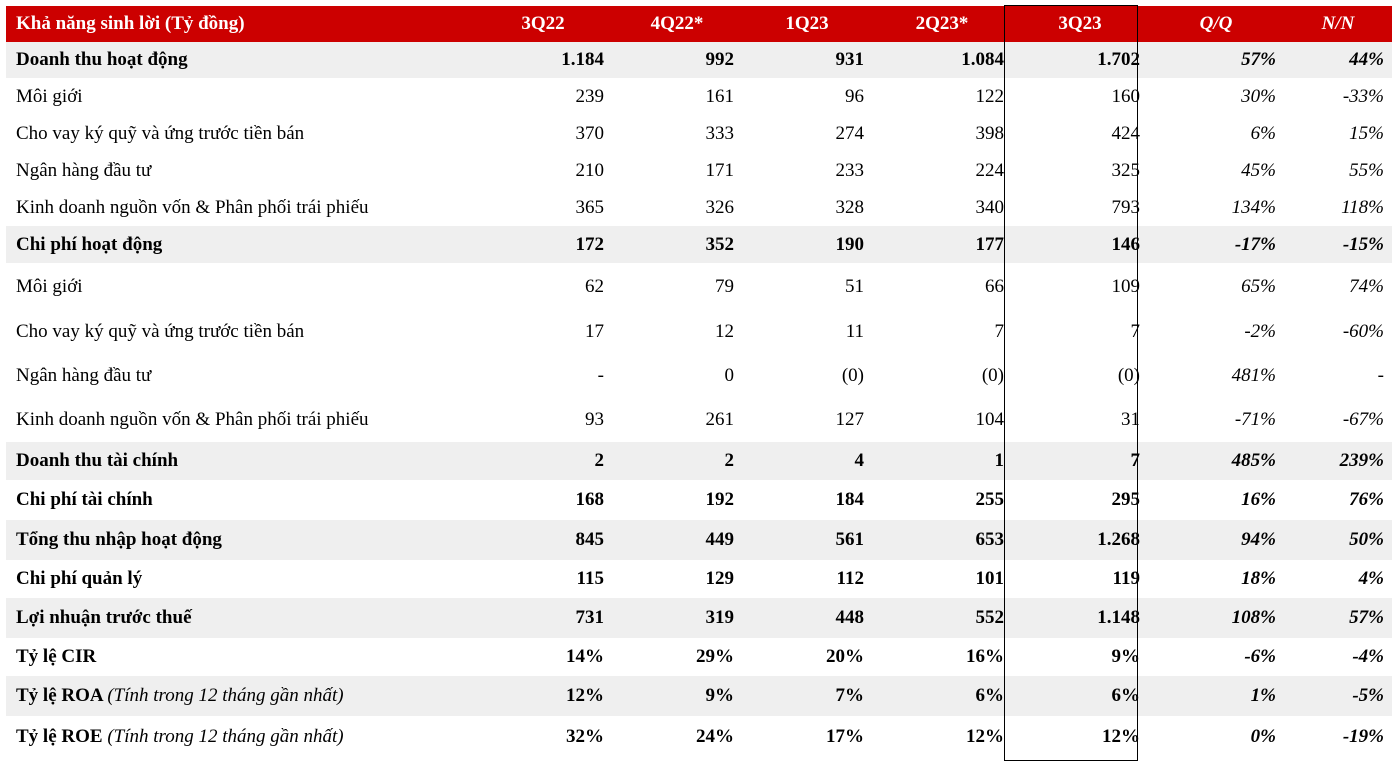  What do you see at coordinates (850, 419) in the screenshot?
I see `value-cell: 127` at bounding box center [850, 419].